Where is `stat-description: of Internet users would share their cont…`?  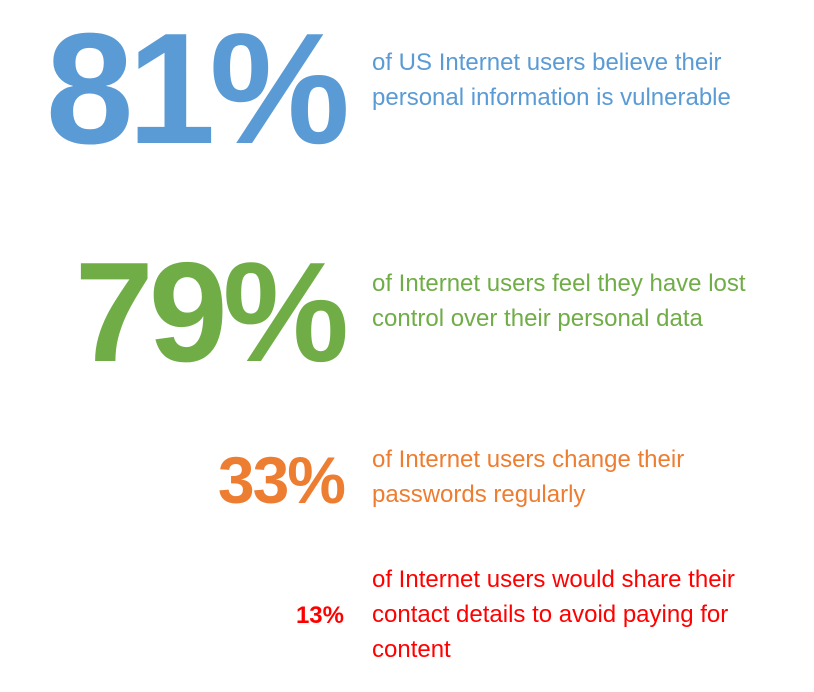
stat-description: of Internet users would share their cont… is located at coordinates (553, 614).